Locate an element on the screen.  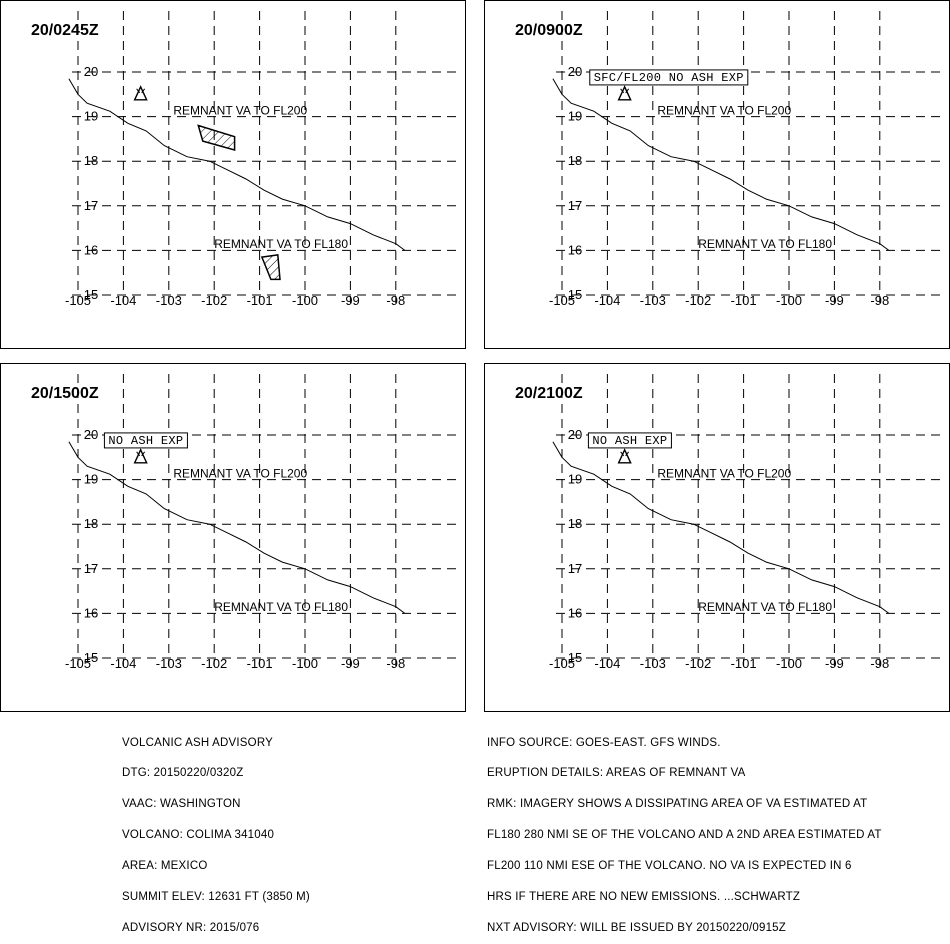
advisory-area: AREA: MEXICO is located at coordinates (165, 866).